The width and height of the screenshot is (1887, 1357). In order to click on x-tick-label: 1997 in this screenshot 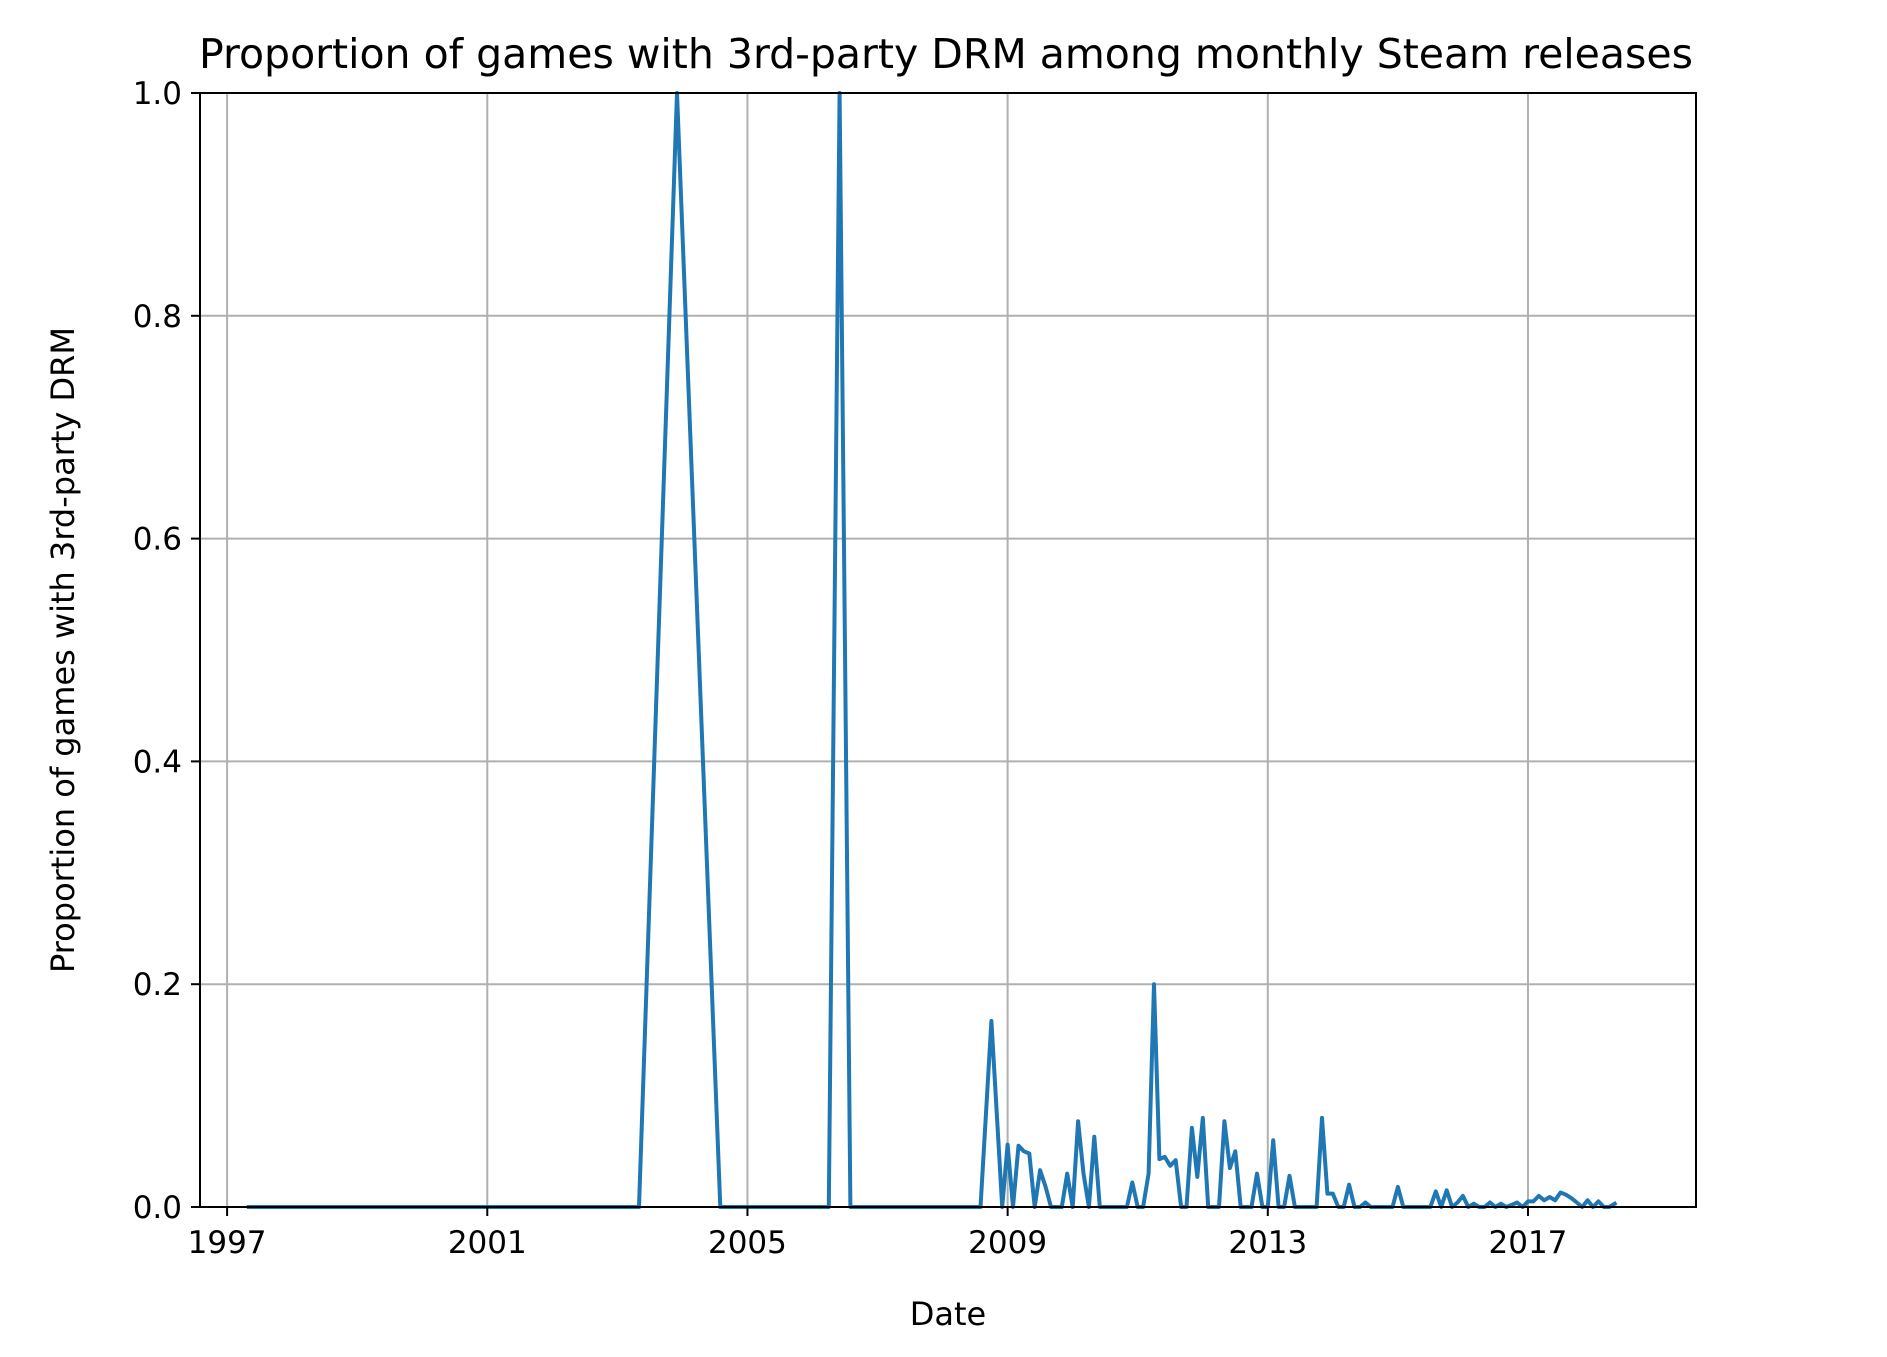, I will do `click(227, 1243)`.